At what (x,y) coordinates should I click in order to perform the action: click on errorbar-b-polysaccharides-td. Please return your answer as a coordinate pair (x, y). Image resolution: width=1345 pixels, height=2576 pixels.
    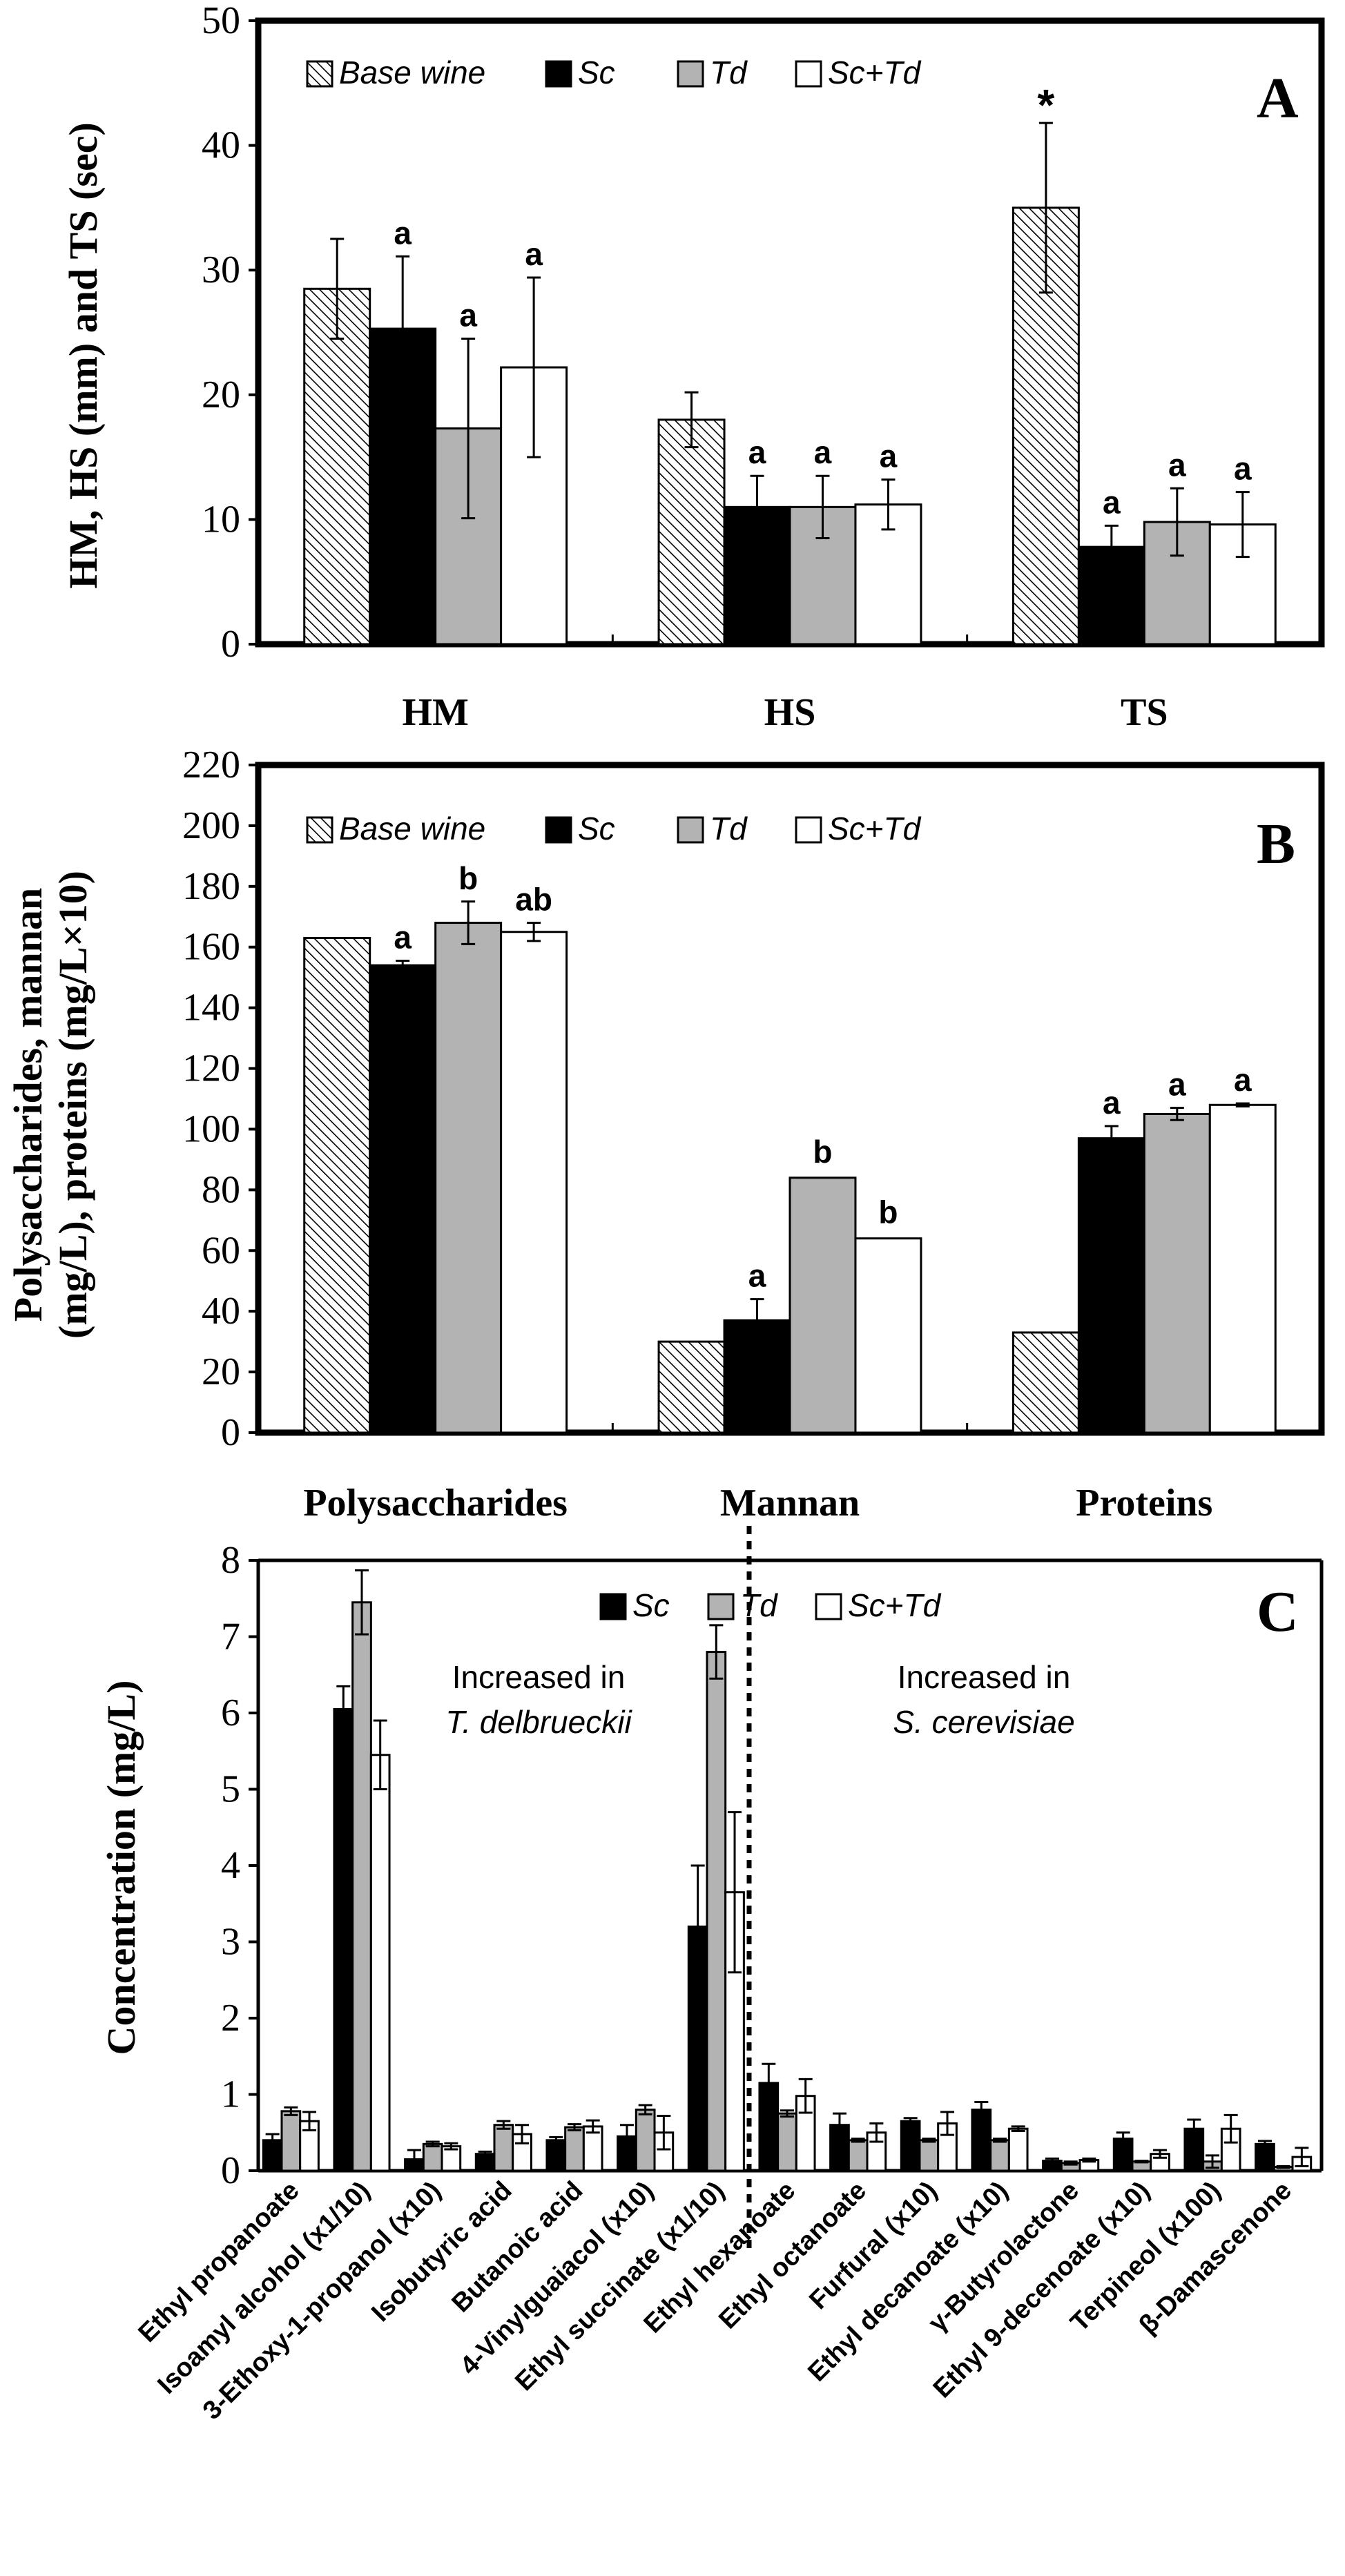
    Looking at the image, I should click on (468, 923).